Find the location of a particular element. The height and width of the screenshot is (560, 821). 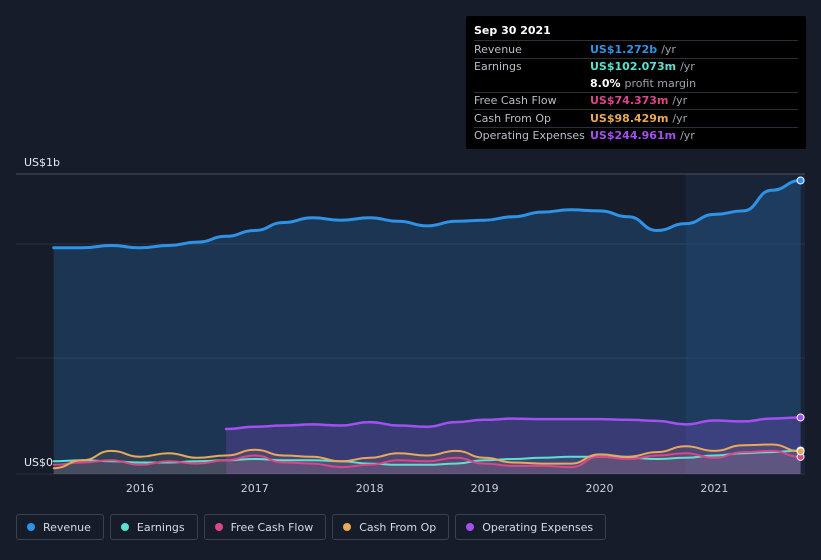

tooltip-row-free-cash-flow: Free Cash Flow US$74.373m /yr is located at coordinates (636, 100).